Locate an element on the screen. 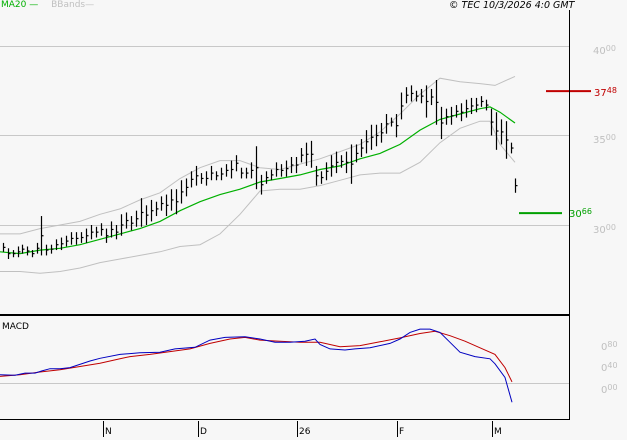 This screenshot has width=627, height=440. macd-title: MACD is located at coordinates (15, 327).